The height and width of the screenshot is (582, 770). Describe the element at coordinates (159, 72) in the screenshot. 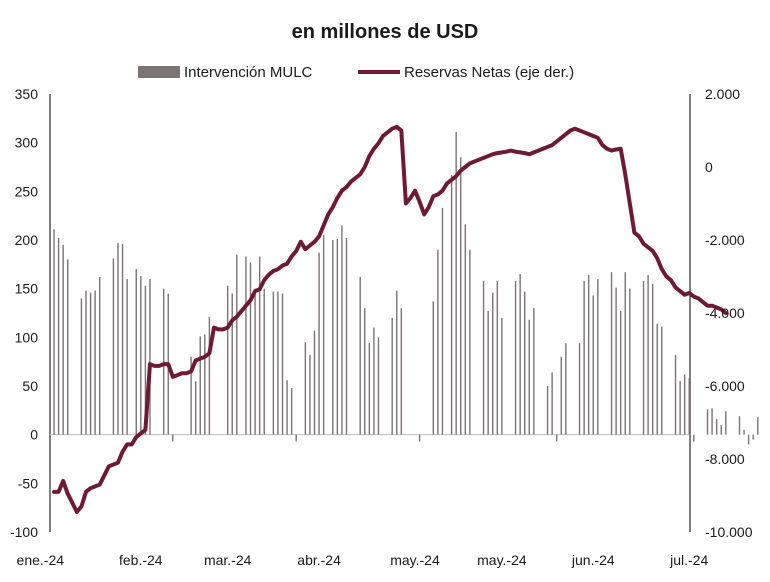

I see `legend-bar-swatch` at that location.